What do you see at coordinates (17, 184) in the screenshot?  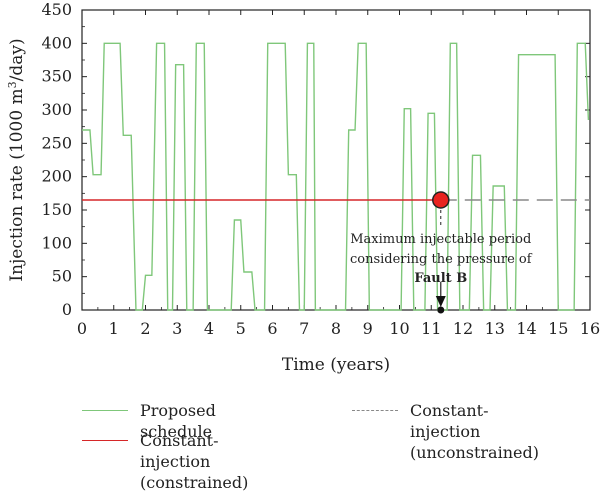 I see `y-axis-title-main: Injection rate (1000 m` at bounding box center [17, 184].